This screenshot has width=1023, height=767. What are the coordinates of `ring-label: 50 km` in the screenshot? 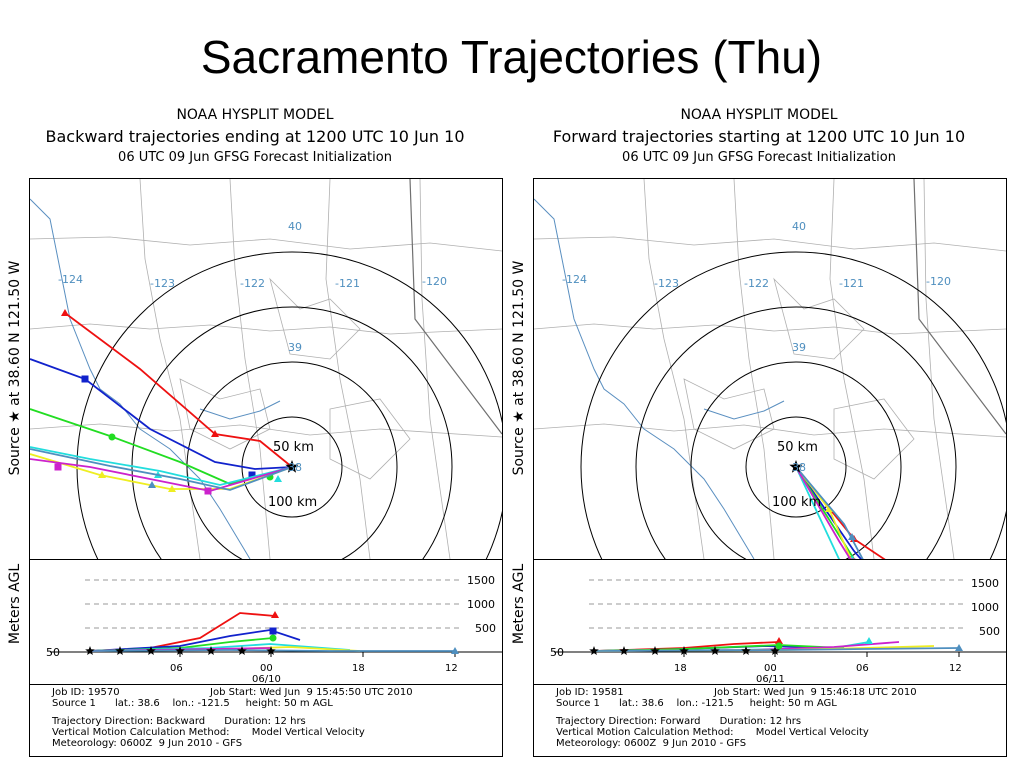 It's located at (293, 447).